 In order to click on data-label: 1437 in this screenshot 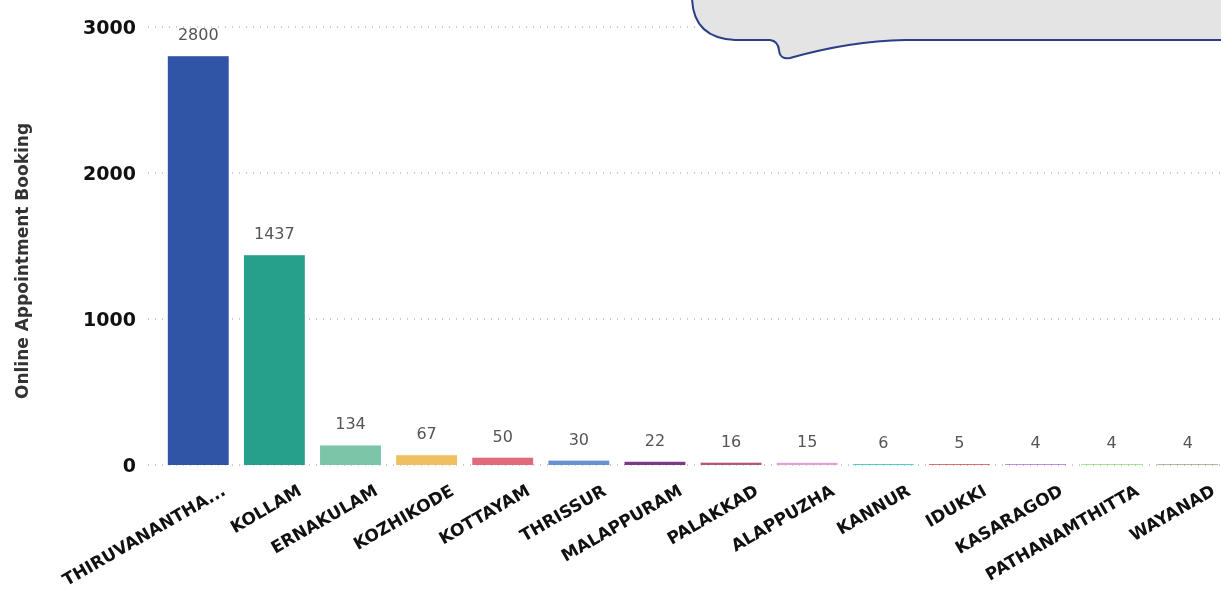, I will do `click(274, 234)`.